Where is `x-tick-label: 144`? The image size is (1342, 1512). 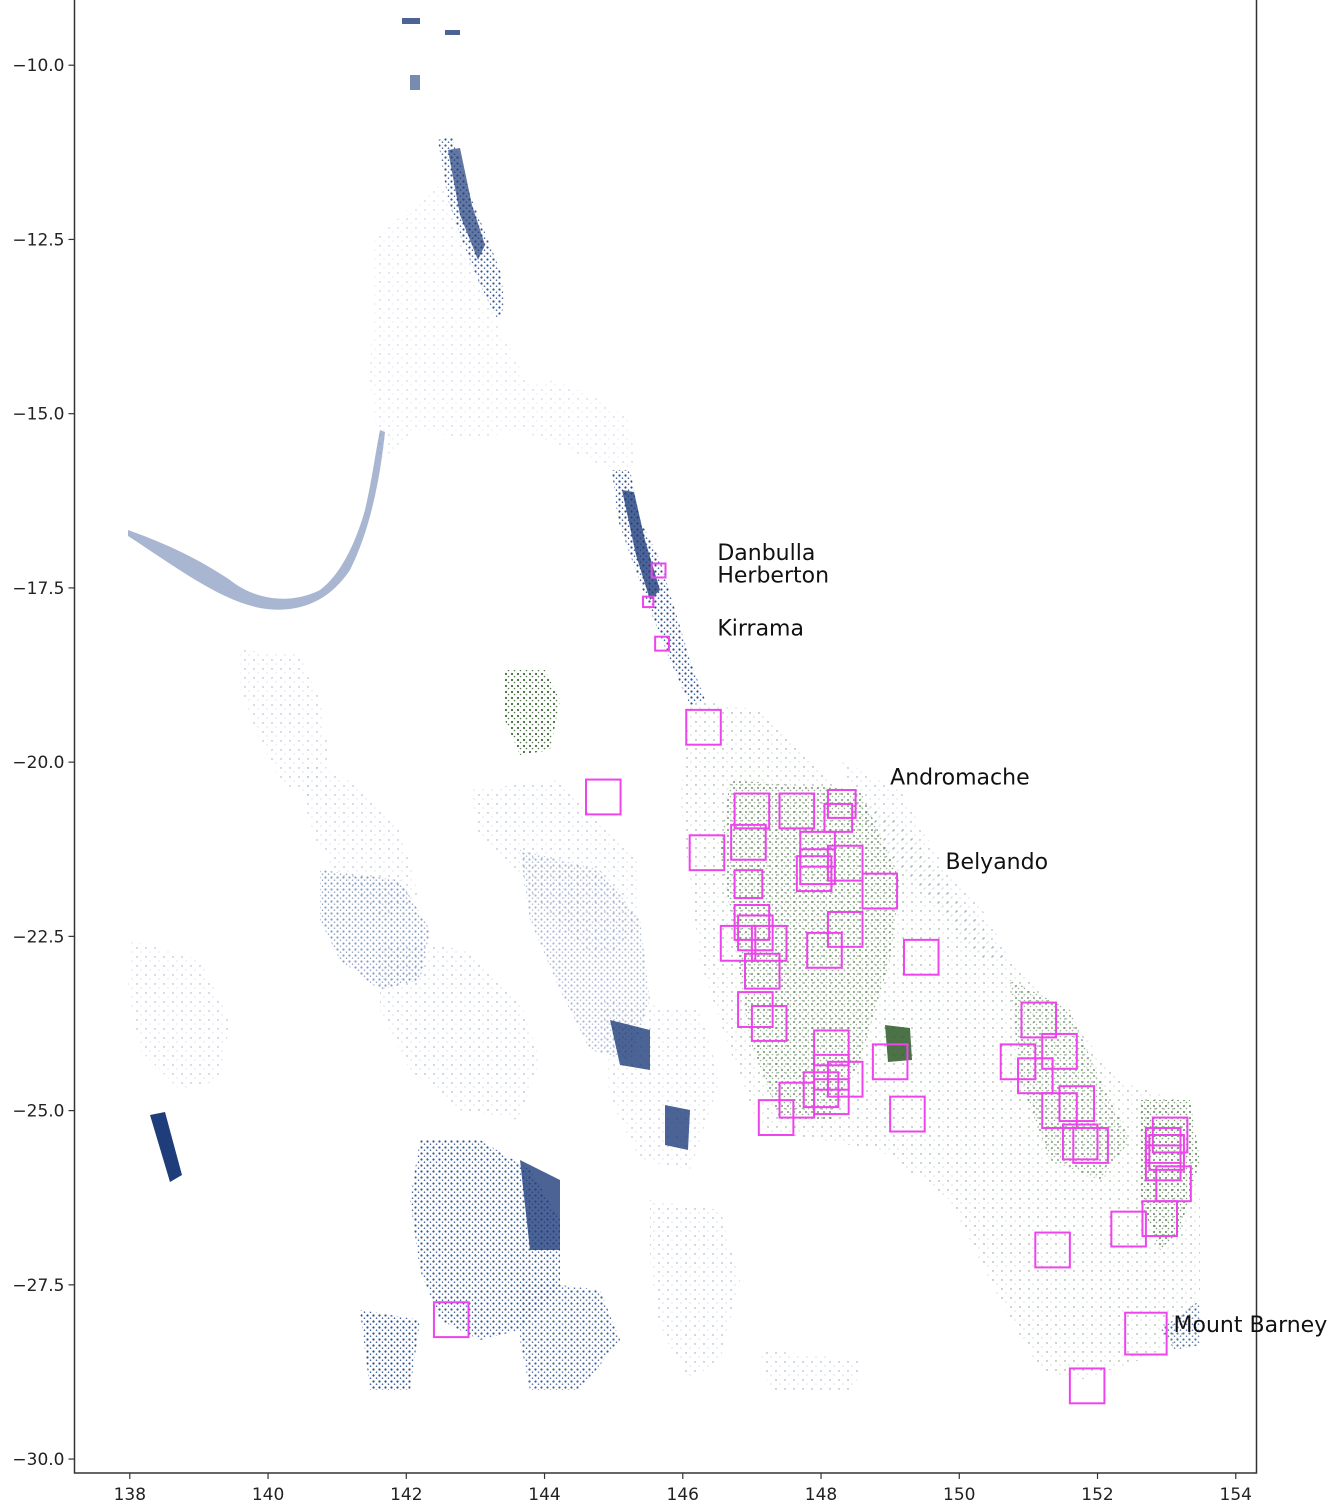
x-tick-label: 144 is located at coordinates (544, 1495).